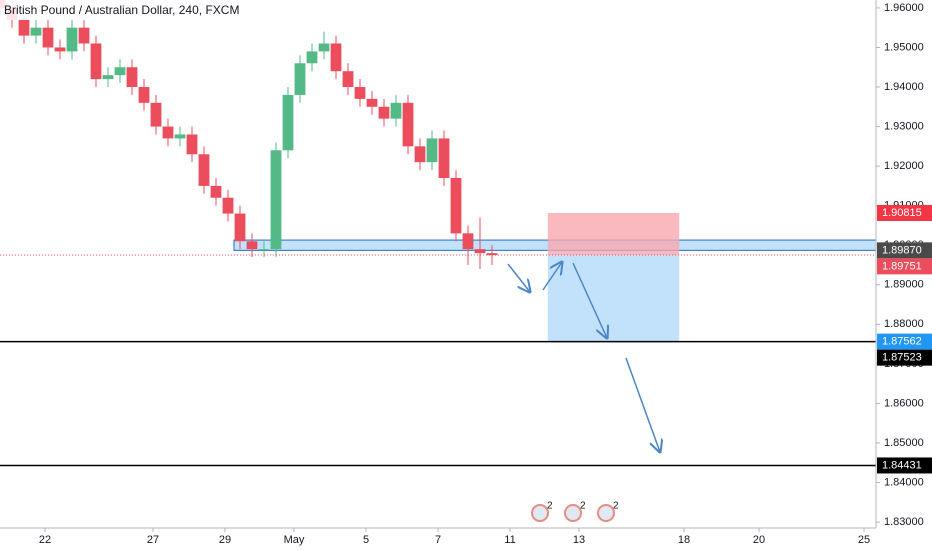  I want to click on y-tick-label: 1.84000, so click(904, 482).